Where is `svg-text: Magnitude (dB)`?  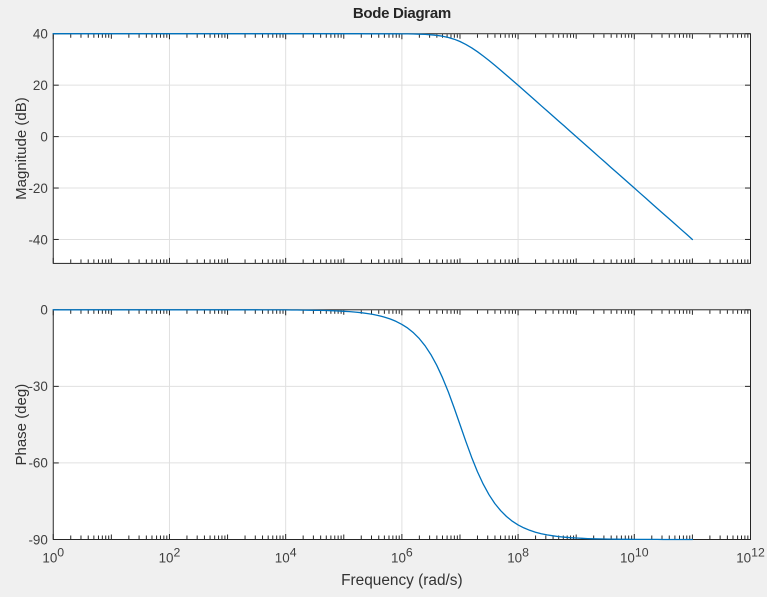 svg-text: Magnitude (dB) is located at coordinates (21, 148).